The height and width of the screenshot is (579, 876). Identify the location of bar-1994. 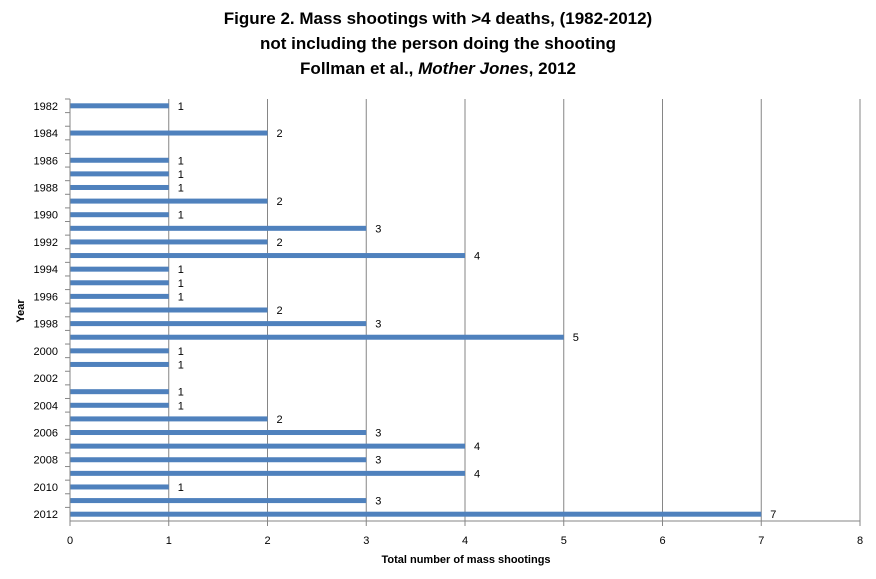
(119, 269).